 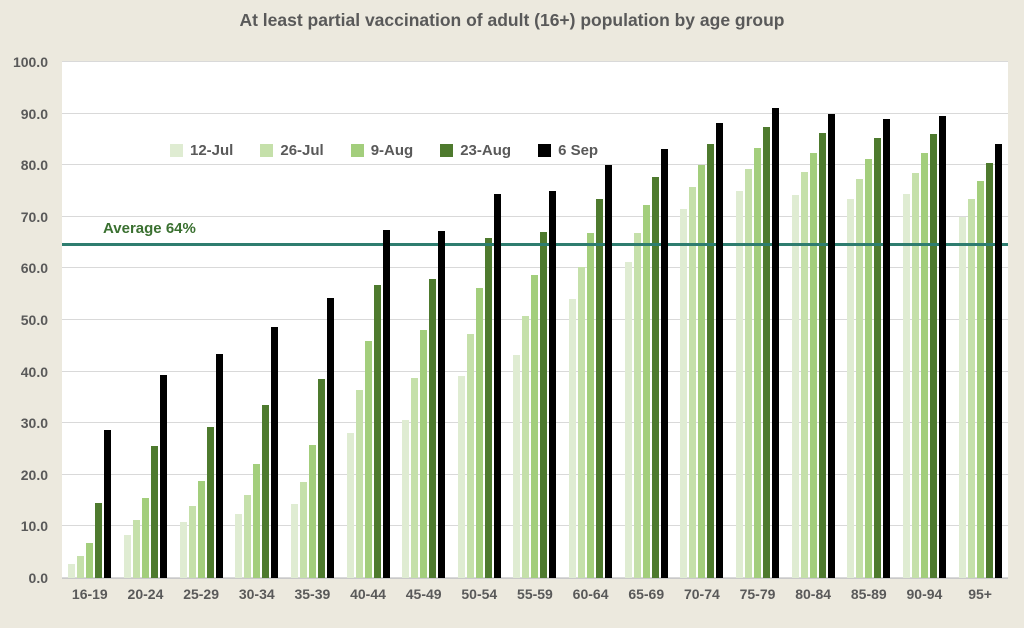 I want to click on average-label: Average 64%, so click(x=149, y=229).